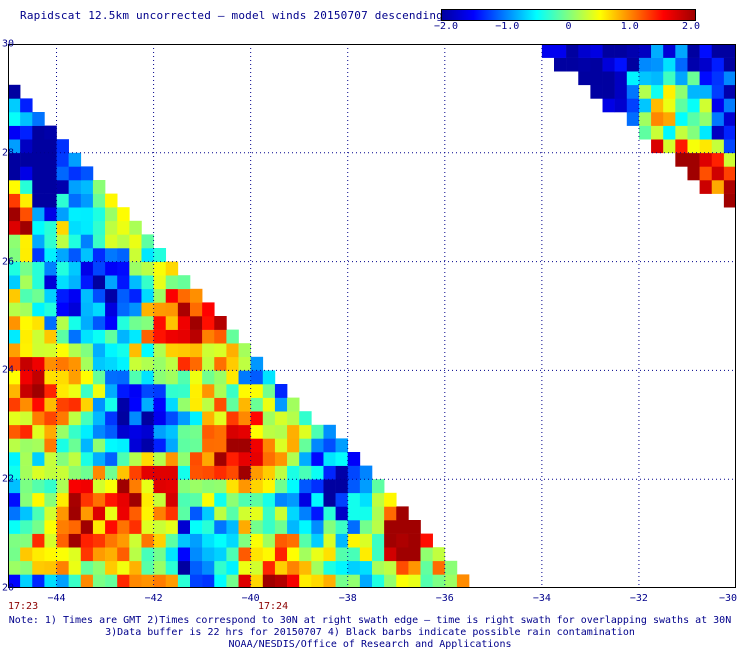  I want to click on colorbar-tick-label: 0, so click(568, 26).